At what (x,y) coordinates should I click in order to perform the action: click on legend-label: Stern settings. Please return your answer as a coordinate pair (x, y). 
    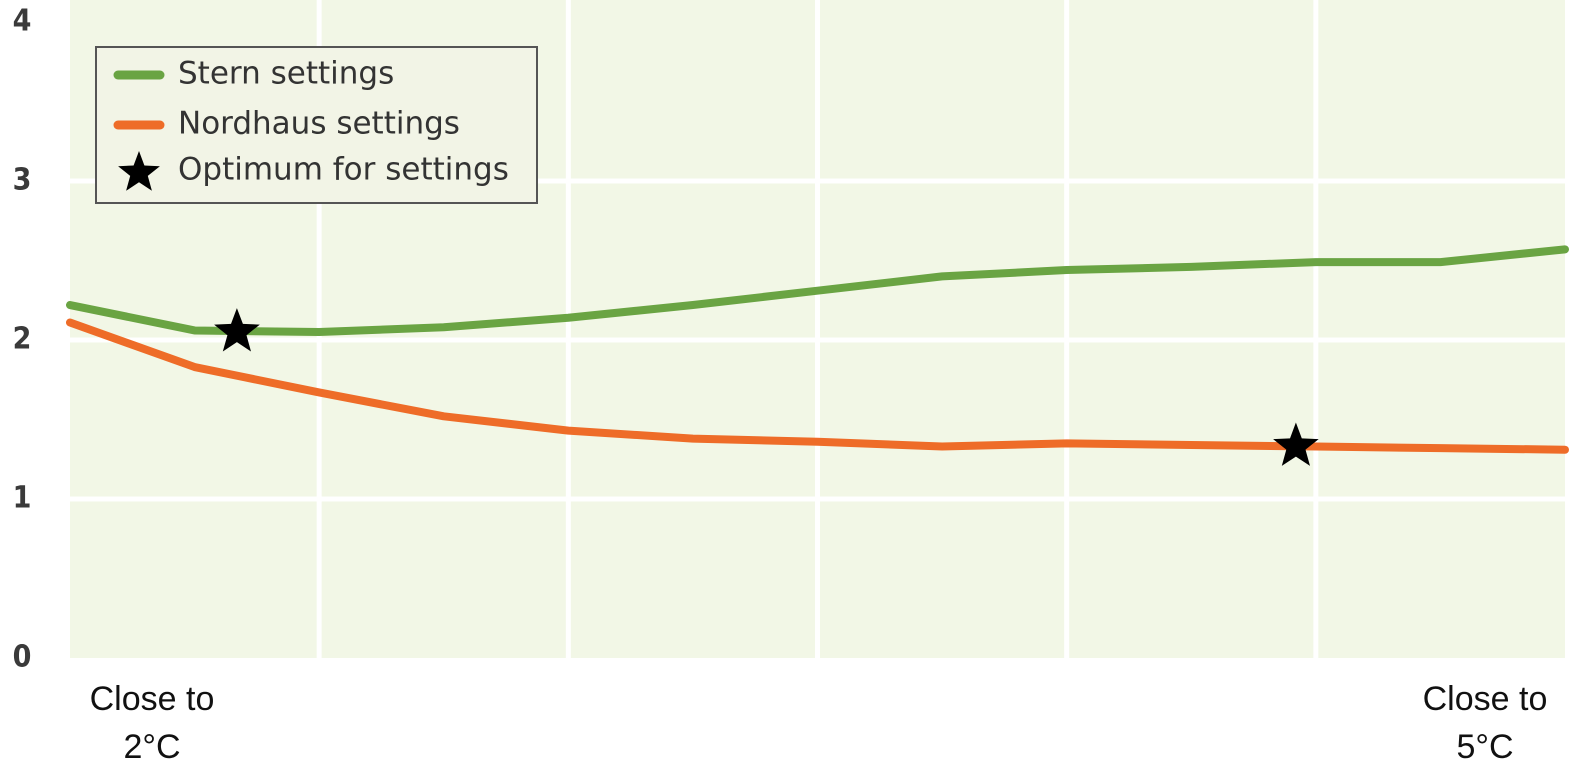
    Looking at the image, I should click on (286, 74).